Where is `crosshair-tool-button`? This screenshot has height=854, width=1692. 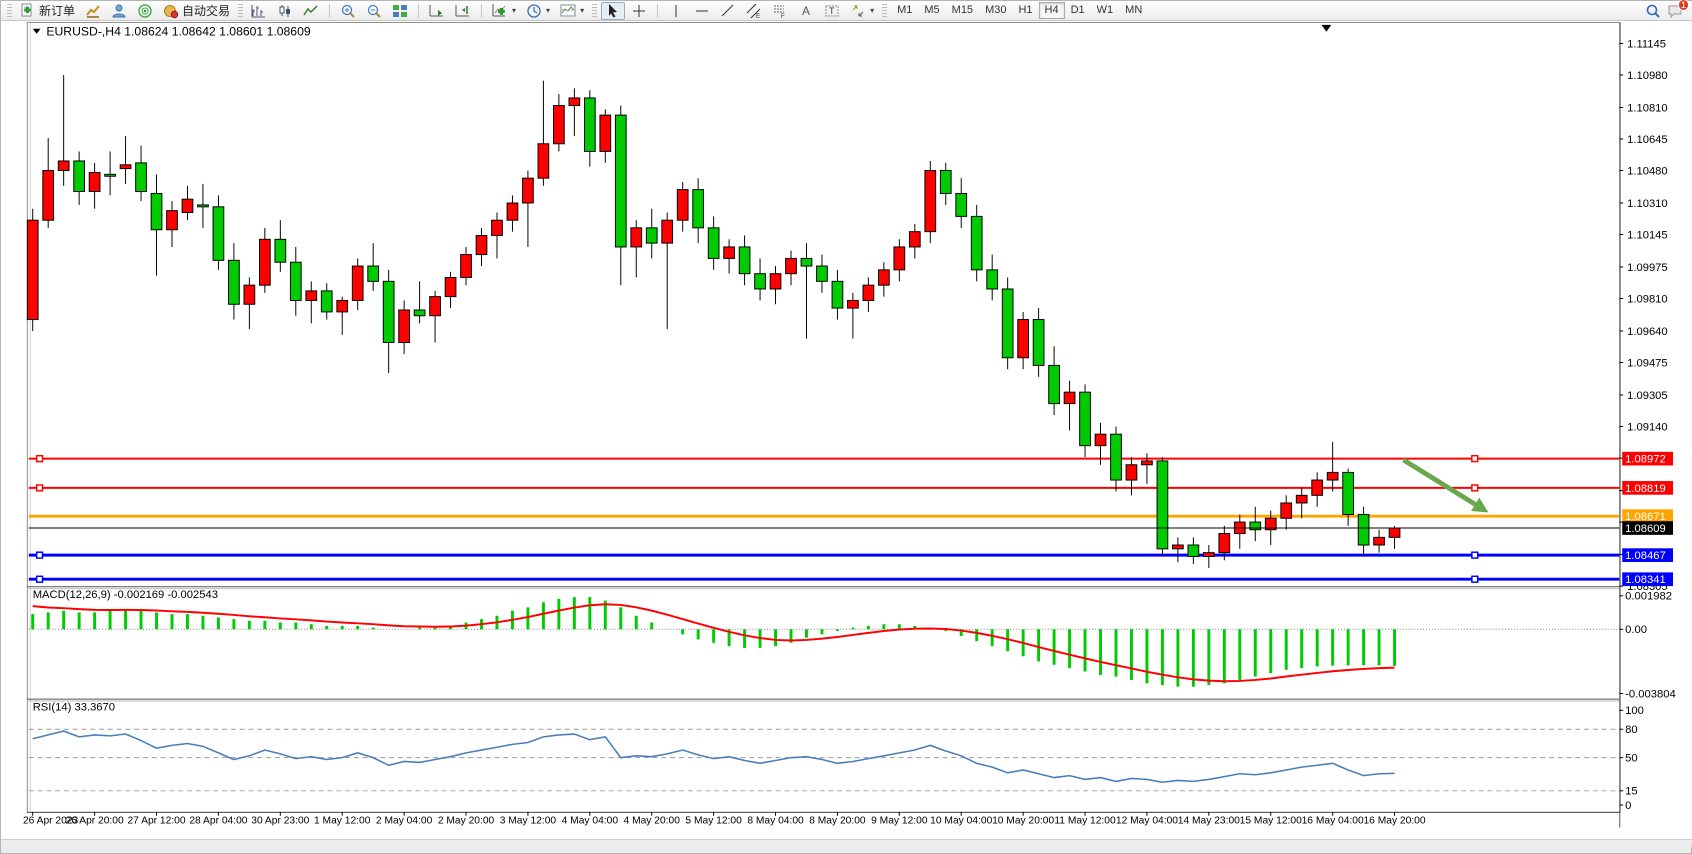
crosshair-tool-button is located at coordinates (639, 11).